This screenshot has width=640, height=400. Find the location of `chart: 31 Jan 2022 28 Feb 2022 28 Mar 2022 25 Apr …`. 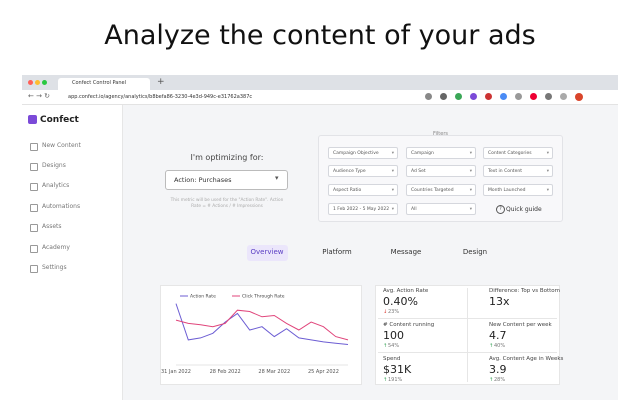

chart: 31 Jan 2022 28 Feb 2022 28 Mar 2022 25 Apr … is located at coordinates (255, 334).